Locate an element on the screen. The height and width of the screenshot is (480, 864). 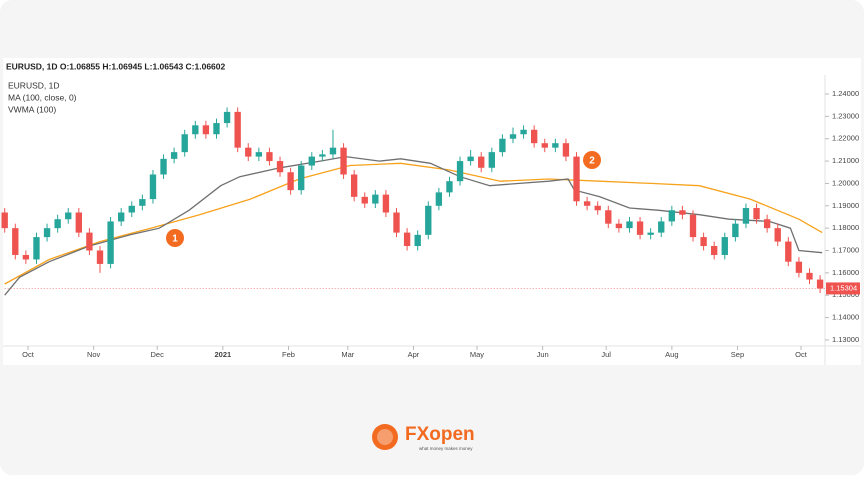
legend-entry: VWMA (100) is located at coordinates (32, 109).